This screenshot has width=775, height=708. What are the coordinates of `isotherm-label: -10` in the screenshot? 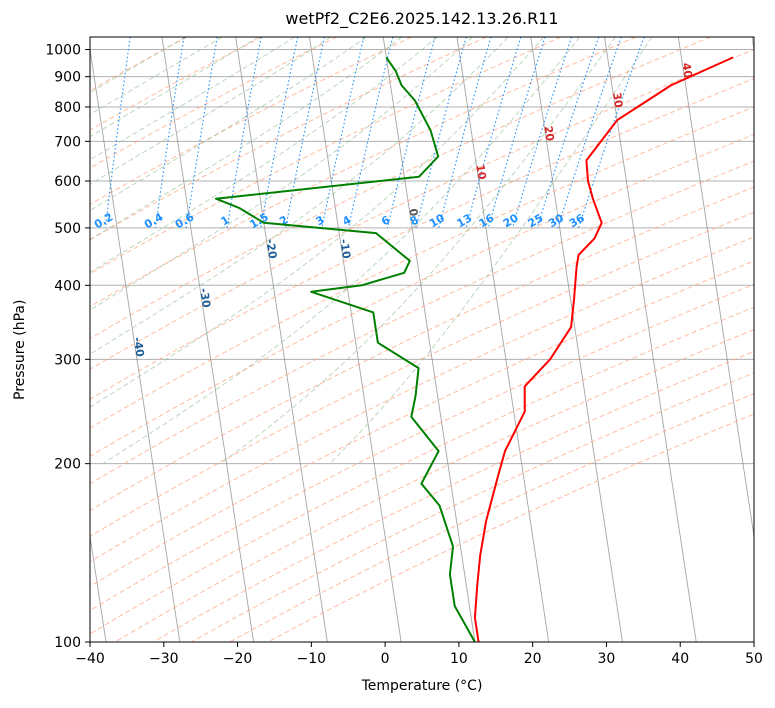 It's located at (345, 249).